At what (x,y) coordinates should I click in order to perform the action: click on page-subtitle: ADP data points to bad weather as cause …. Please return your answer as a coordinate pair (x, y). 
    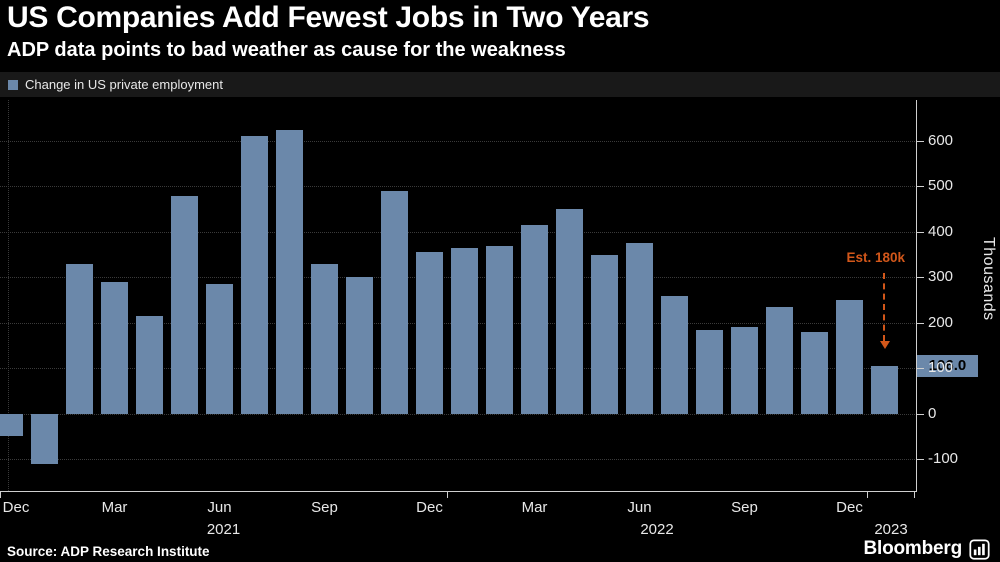
    Looking at the image, I should click on (286, 50).